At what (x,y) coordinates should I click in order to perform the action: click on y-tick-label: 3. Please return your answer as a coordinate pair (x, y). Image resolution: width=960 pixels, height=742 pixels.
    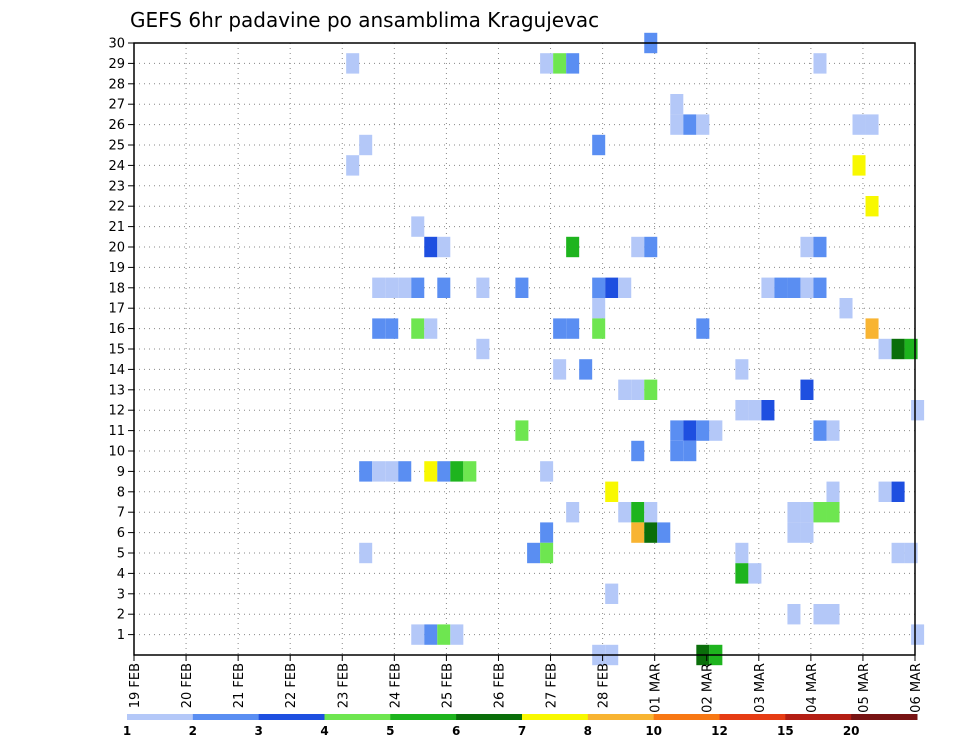
    Looking at the image, I should click on (121, 594).